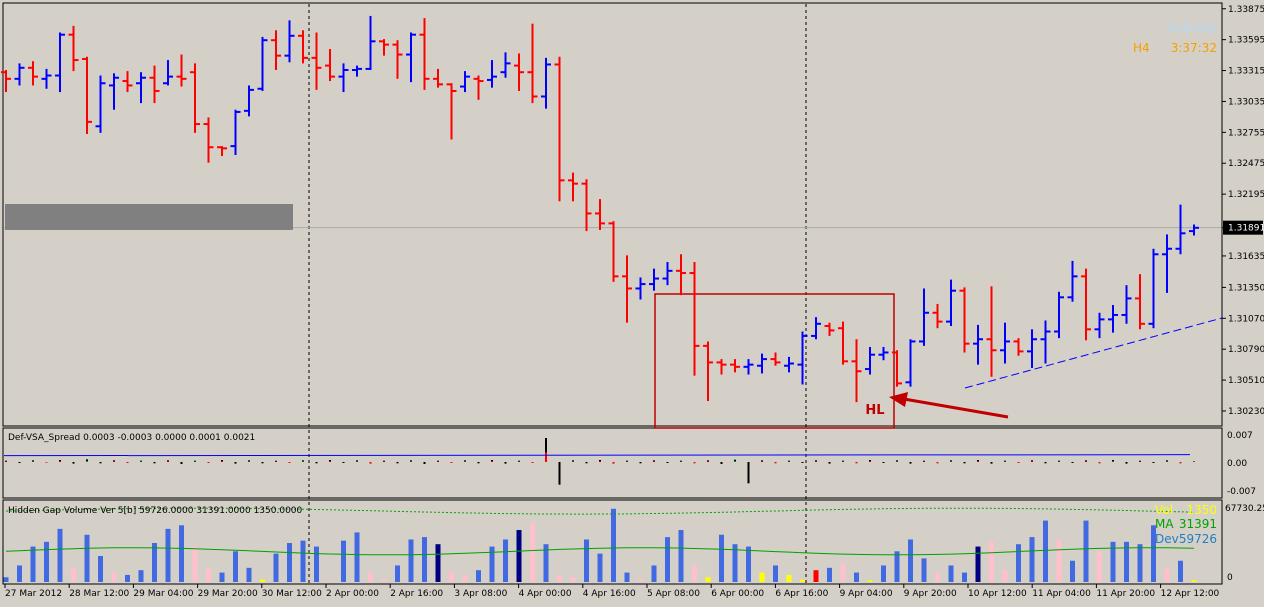 The width and height of the screenshot is (1264, 607). Describe the element at coordinates (352, 594) in the screenshot. I see `time-tick-label: 2 Apr 00:00` at that location.